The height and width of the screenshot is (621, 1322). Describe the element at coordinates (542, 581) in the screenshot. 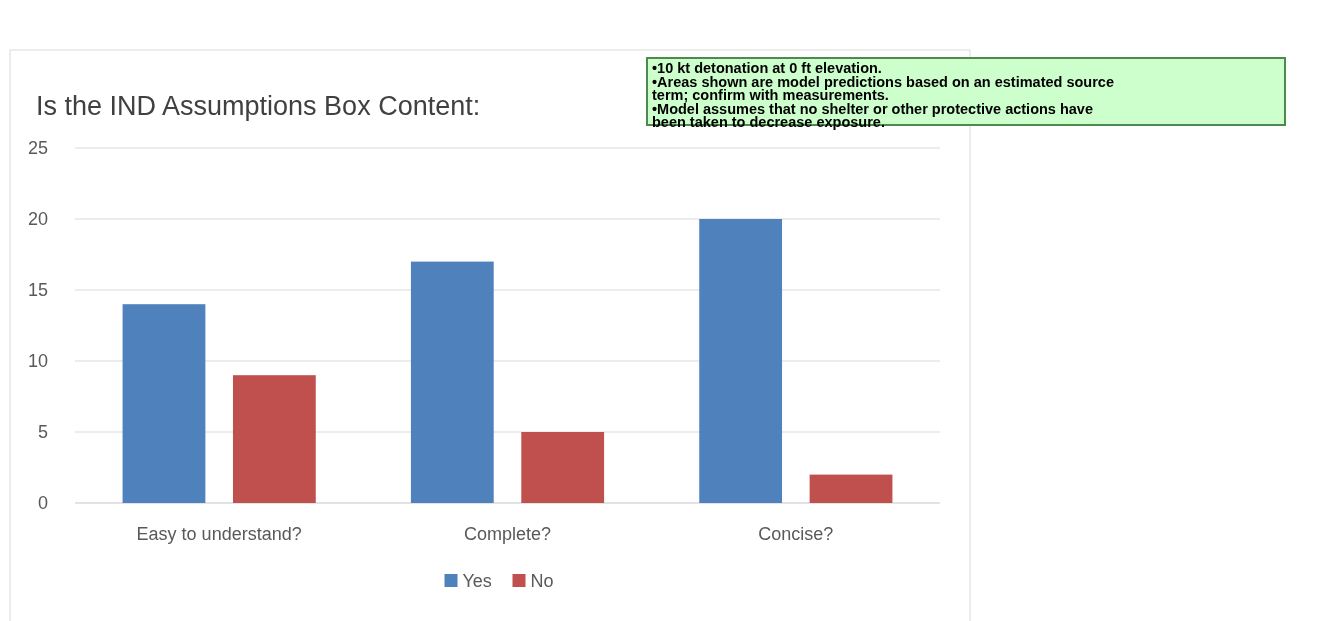

I see `legend-label: No` at that location.